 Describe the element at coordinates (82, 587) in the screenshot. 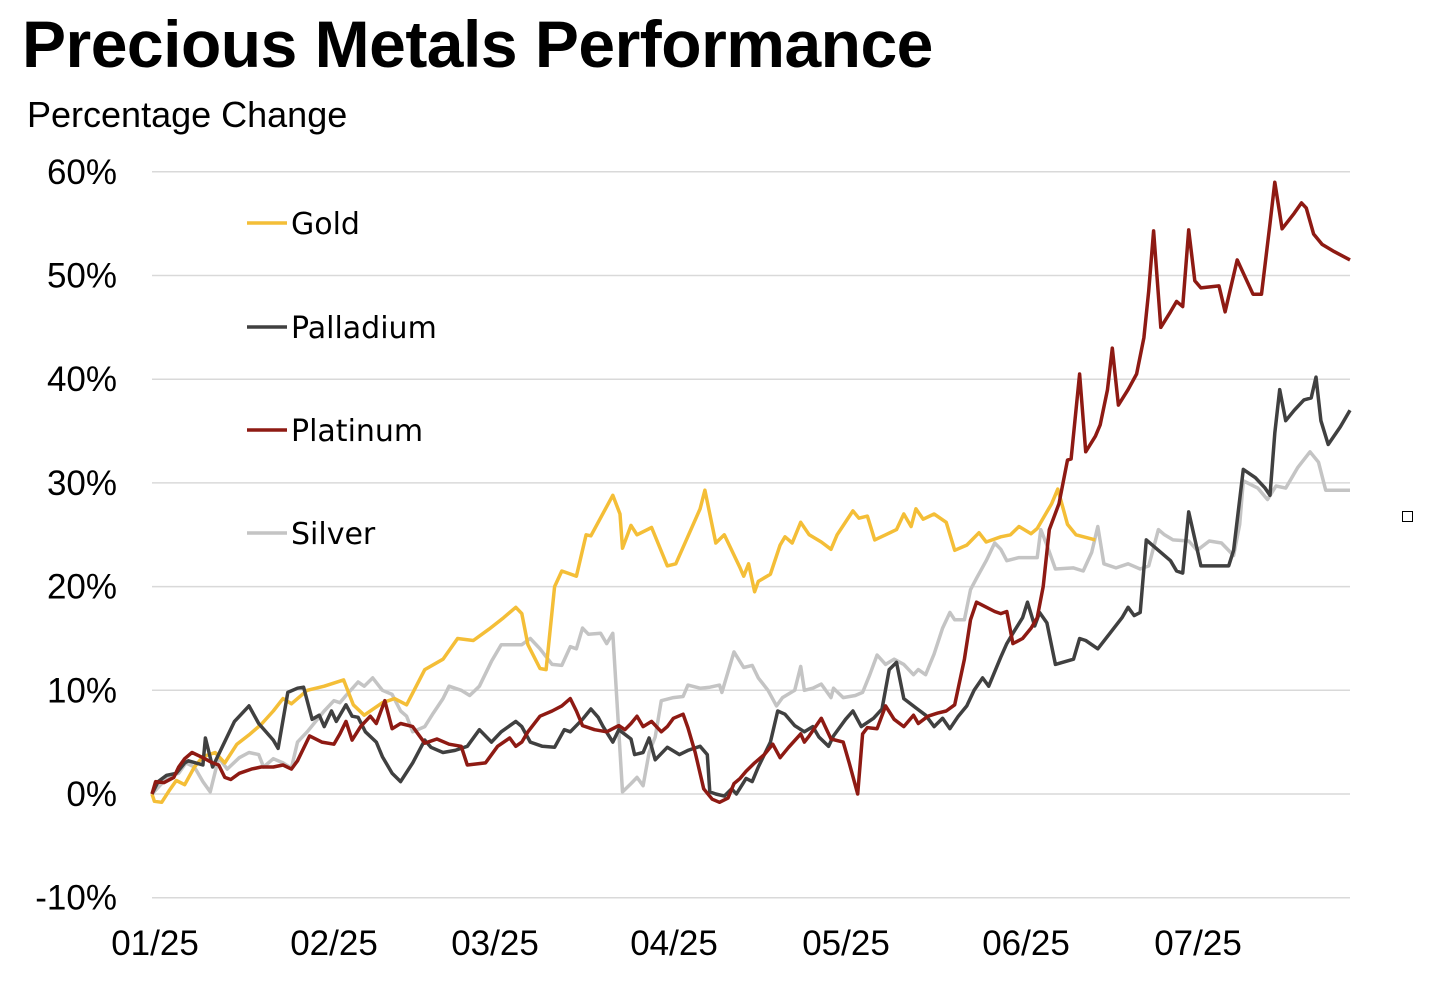

I see `y-tick-label: 20%` at that location.